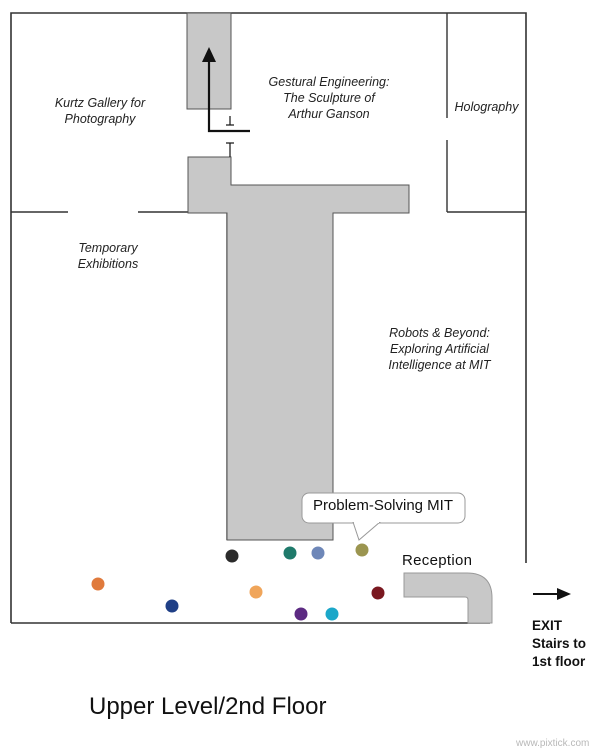 The image size is (615, 755). I want to click on exit-label: EXIT Stairs to 1st floor, so click(559, 643).